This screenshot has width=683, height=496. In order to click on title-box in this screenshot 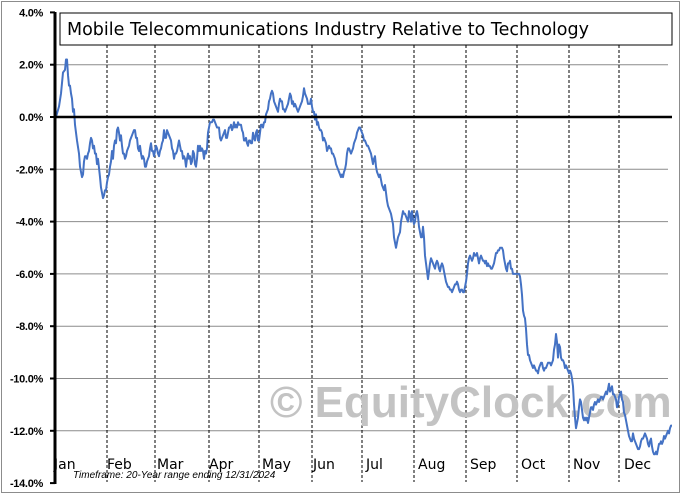, I will do `click(366, 29)`.